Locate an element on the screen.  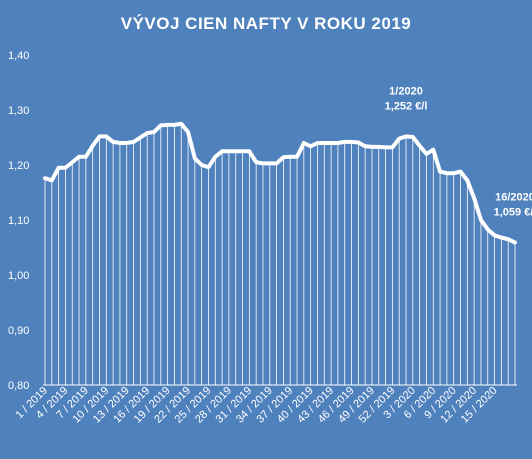
y-tick-label: 1,20 is located at coordinates (18, 166).